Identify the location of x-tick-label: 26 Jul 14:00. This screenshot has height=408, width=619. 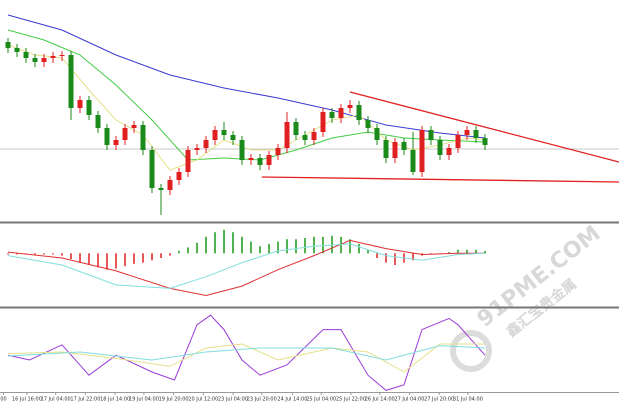
(380, 400).